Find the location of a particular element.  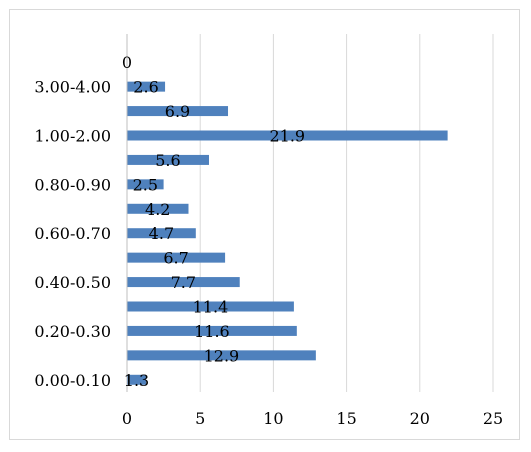

data-label: 6.7 is located at coordinates (175, 258).